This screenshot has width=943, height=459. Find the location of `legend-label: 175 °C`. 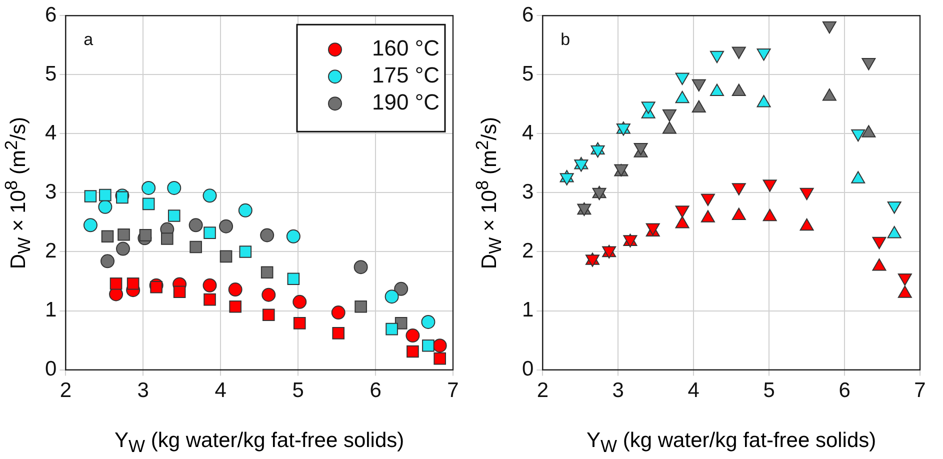

legend-label: 175 °C is located at coordinates (406, 75).